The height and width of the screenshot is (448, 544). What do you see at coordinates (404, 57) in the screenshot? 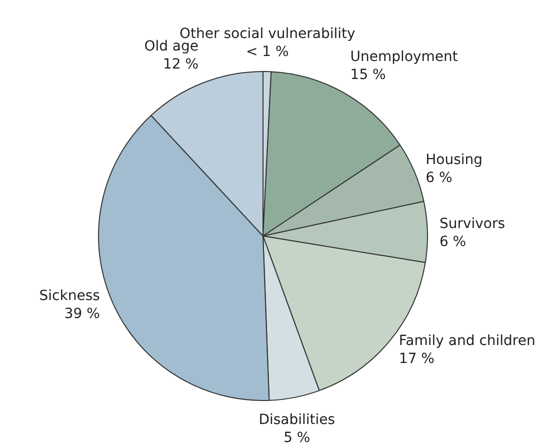
I see `slice-label: Unemployment` at bounding box center [404, 57].